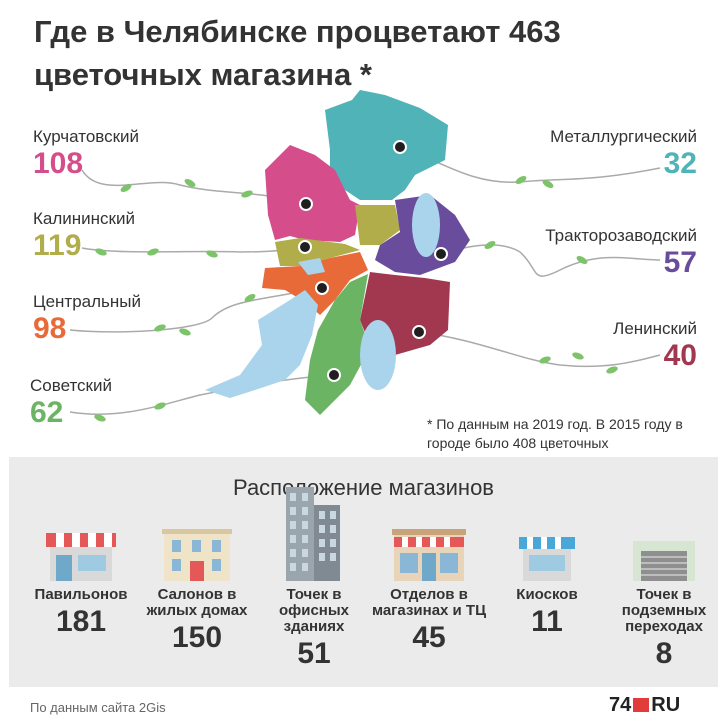 This screenshot has height=727, width=727. What do you see at coordinates (547, 594) in the screenshot?
I see `location-label: Киосков` at bounding box center [547, 594].